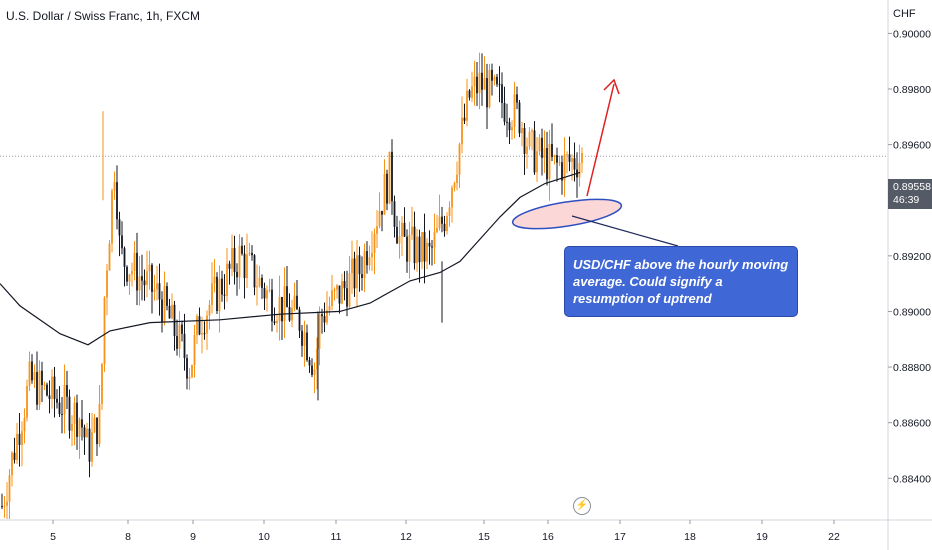 The height and width of the screenshot is (550, 932). What do you see at coordinates (912, 187) in the screenshot?
I see `last-price: 0.89558` at bounding box center [912, 187].